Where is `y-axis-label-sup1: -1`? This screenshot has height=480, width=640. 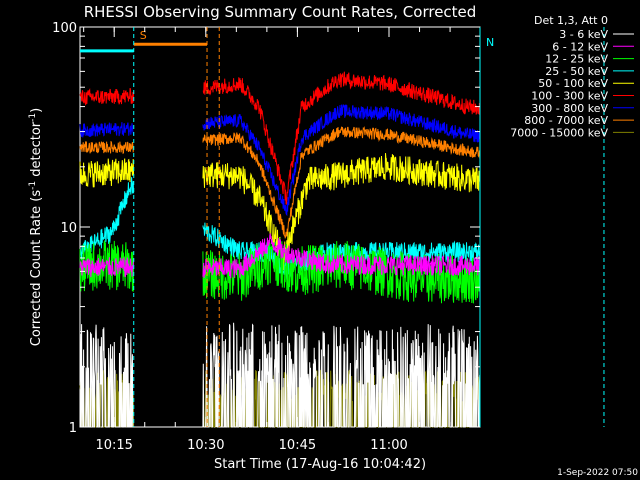 y-axis-label-sup1: -1 is located at coordinates (33, 185).